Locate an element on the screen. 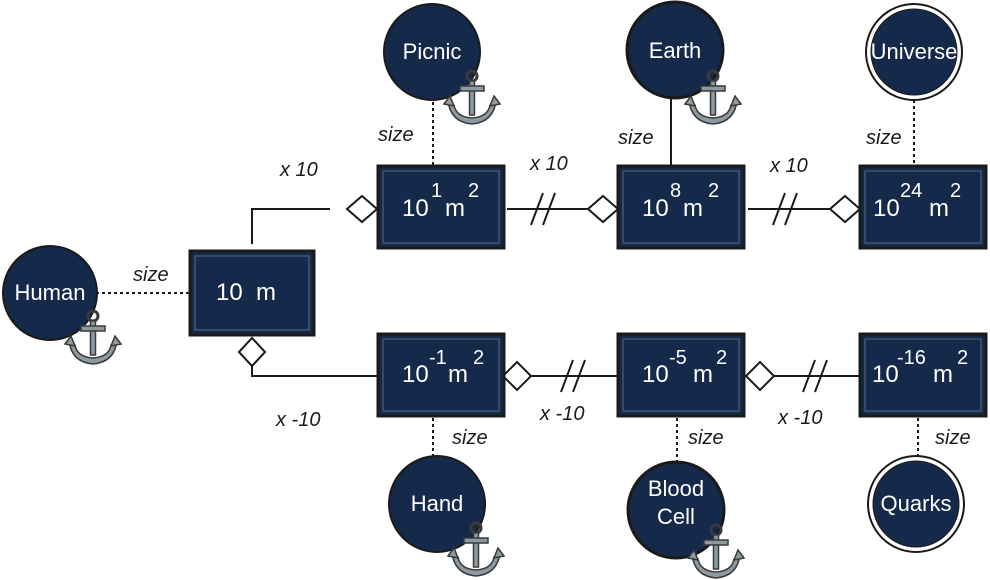  box-exponent: 8 is located at coordinates (675, 191).